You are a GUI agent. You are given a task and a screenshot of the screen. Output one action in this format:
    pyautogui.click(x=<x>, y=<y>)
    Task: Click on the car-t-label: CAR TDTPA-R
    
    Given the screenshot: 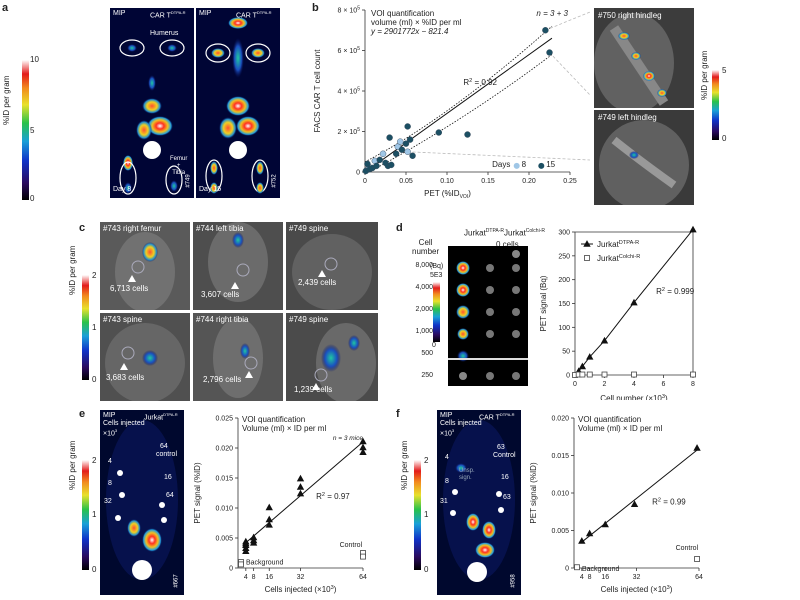 What is the action you would take?
    pyautogui.click(x=497, y=417)
    